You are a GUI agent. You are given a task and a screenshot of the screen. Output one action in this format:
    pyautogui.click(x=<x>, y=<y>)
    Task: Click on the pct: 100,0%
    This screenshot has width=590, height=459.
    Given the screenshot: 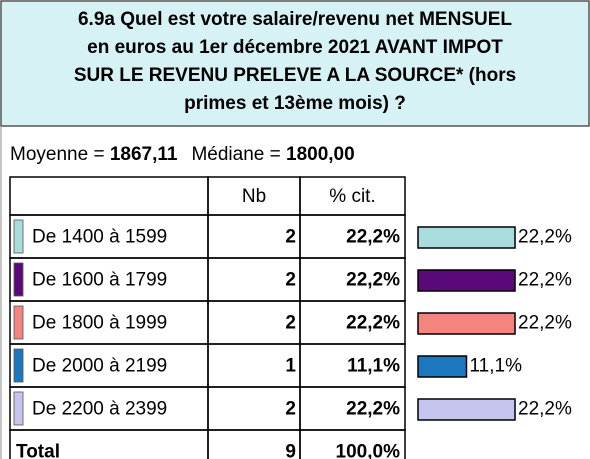 What is the action you would take?
    pyautogui.click(x=368, y=450)
    